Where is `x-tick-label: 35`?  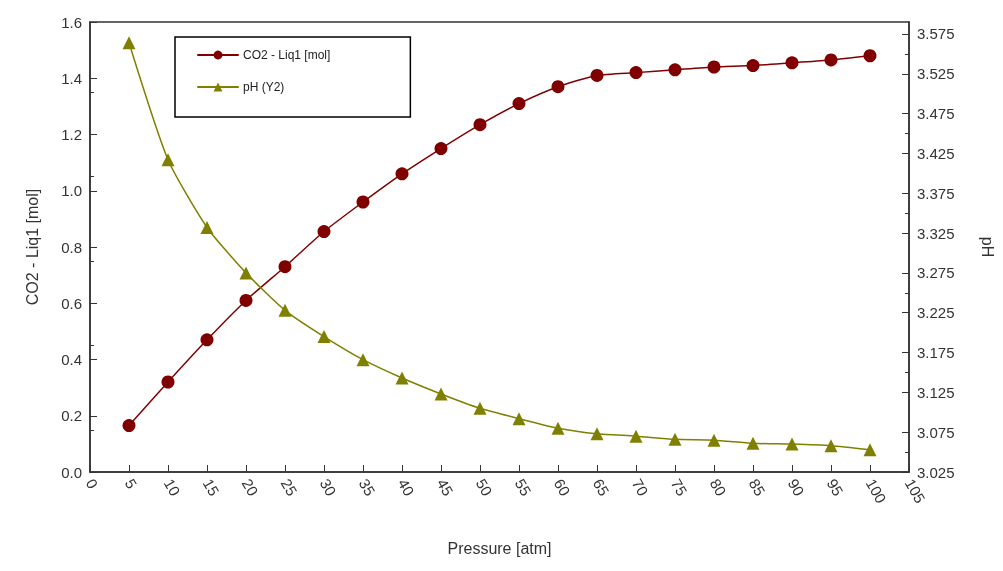
x-tick-label: 35 is located at coordinates (367, 487).